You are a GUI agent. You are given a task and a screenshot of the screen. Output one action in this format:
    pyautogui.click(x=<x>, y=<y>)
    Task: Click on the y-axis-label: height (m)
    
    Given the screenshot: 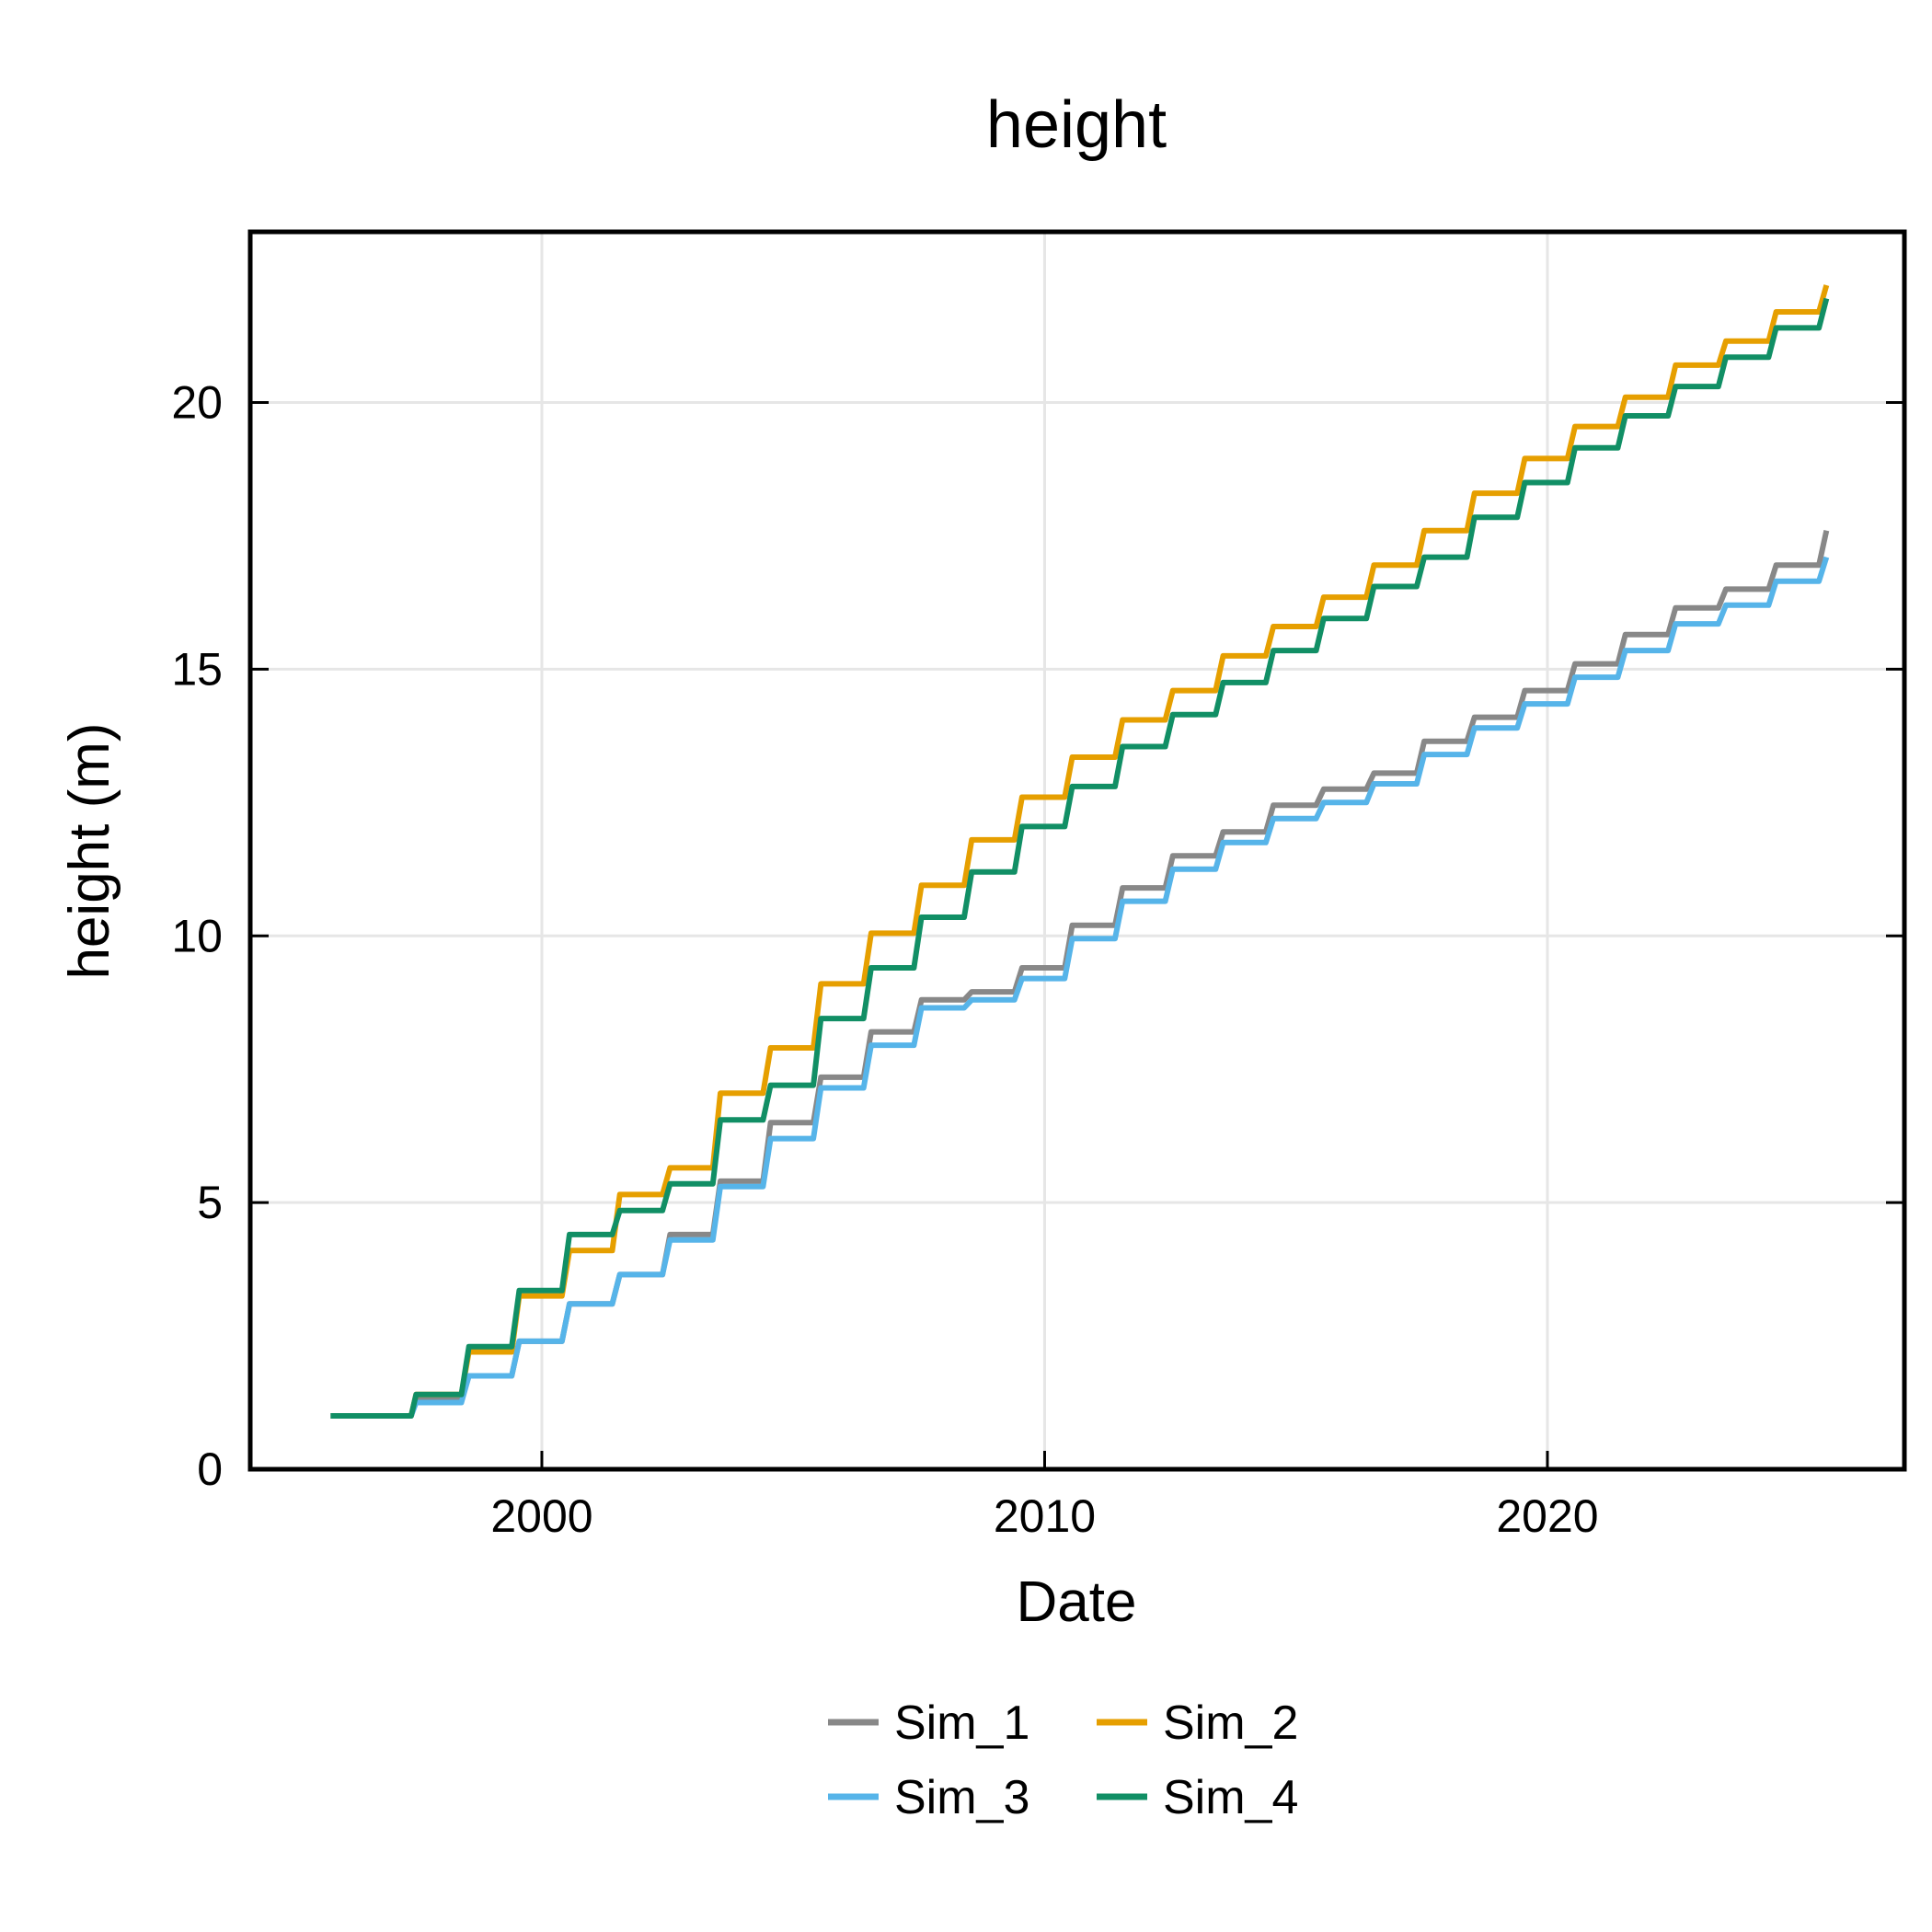 What is the action you would take?
    pyautogui.click(x=89, y=850)
    